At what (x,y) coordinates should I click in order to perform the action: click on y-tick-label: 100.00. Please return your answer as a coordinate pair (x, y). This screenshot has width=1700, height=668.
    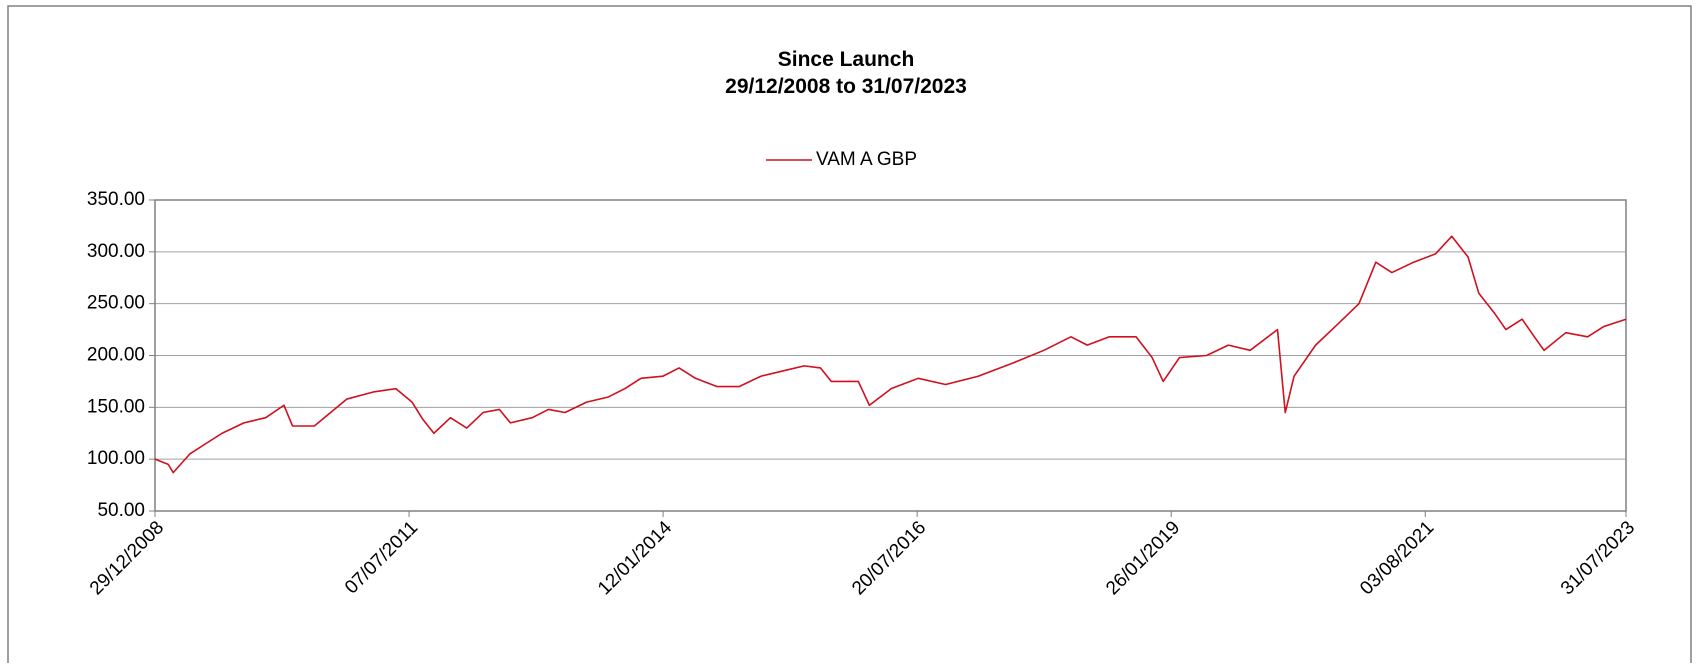
    Looking at the image, I should click on (116, 458).